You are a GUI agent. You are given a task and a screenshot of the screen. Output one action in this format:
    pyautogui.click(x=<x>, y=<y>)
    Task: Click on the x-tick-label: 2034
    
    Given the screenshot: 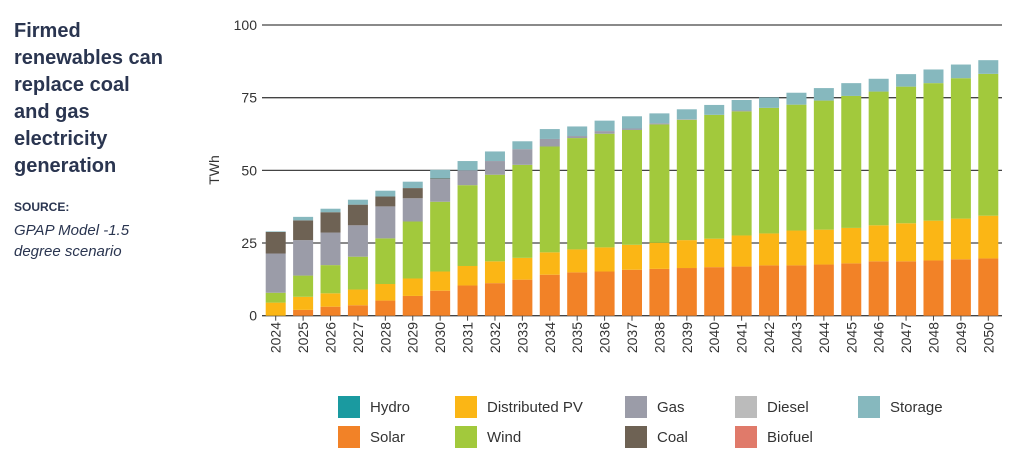 What is the action you would take?
    pyautogui.click(x=550, y=337)
    